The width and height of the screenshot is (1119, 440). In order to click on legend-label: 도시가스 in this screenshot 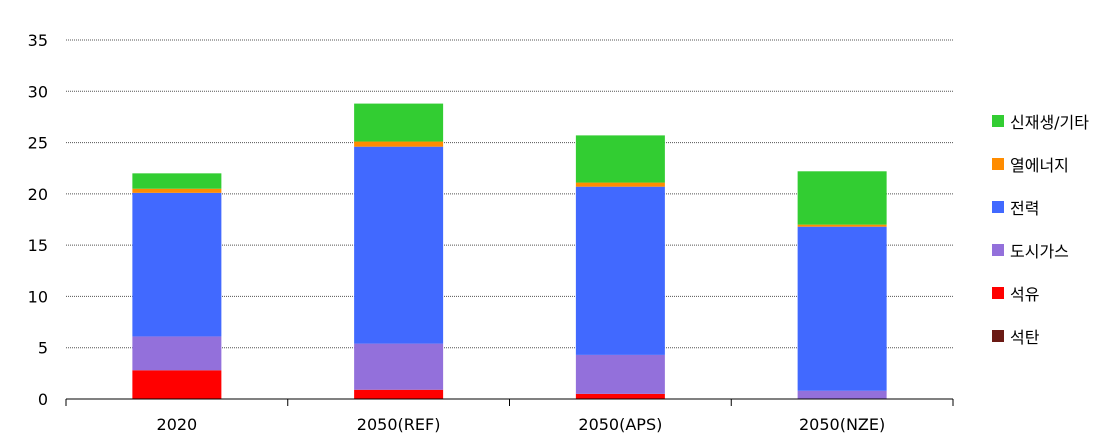, I will do `click(1039, 251)`.